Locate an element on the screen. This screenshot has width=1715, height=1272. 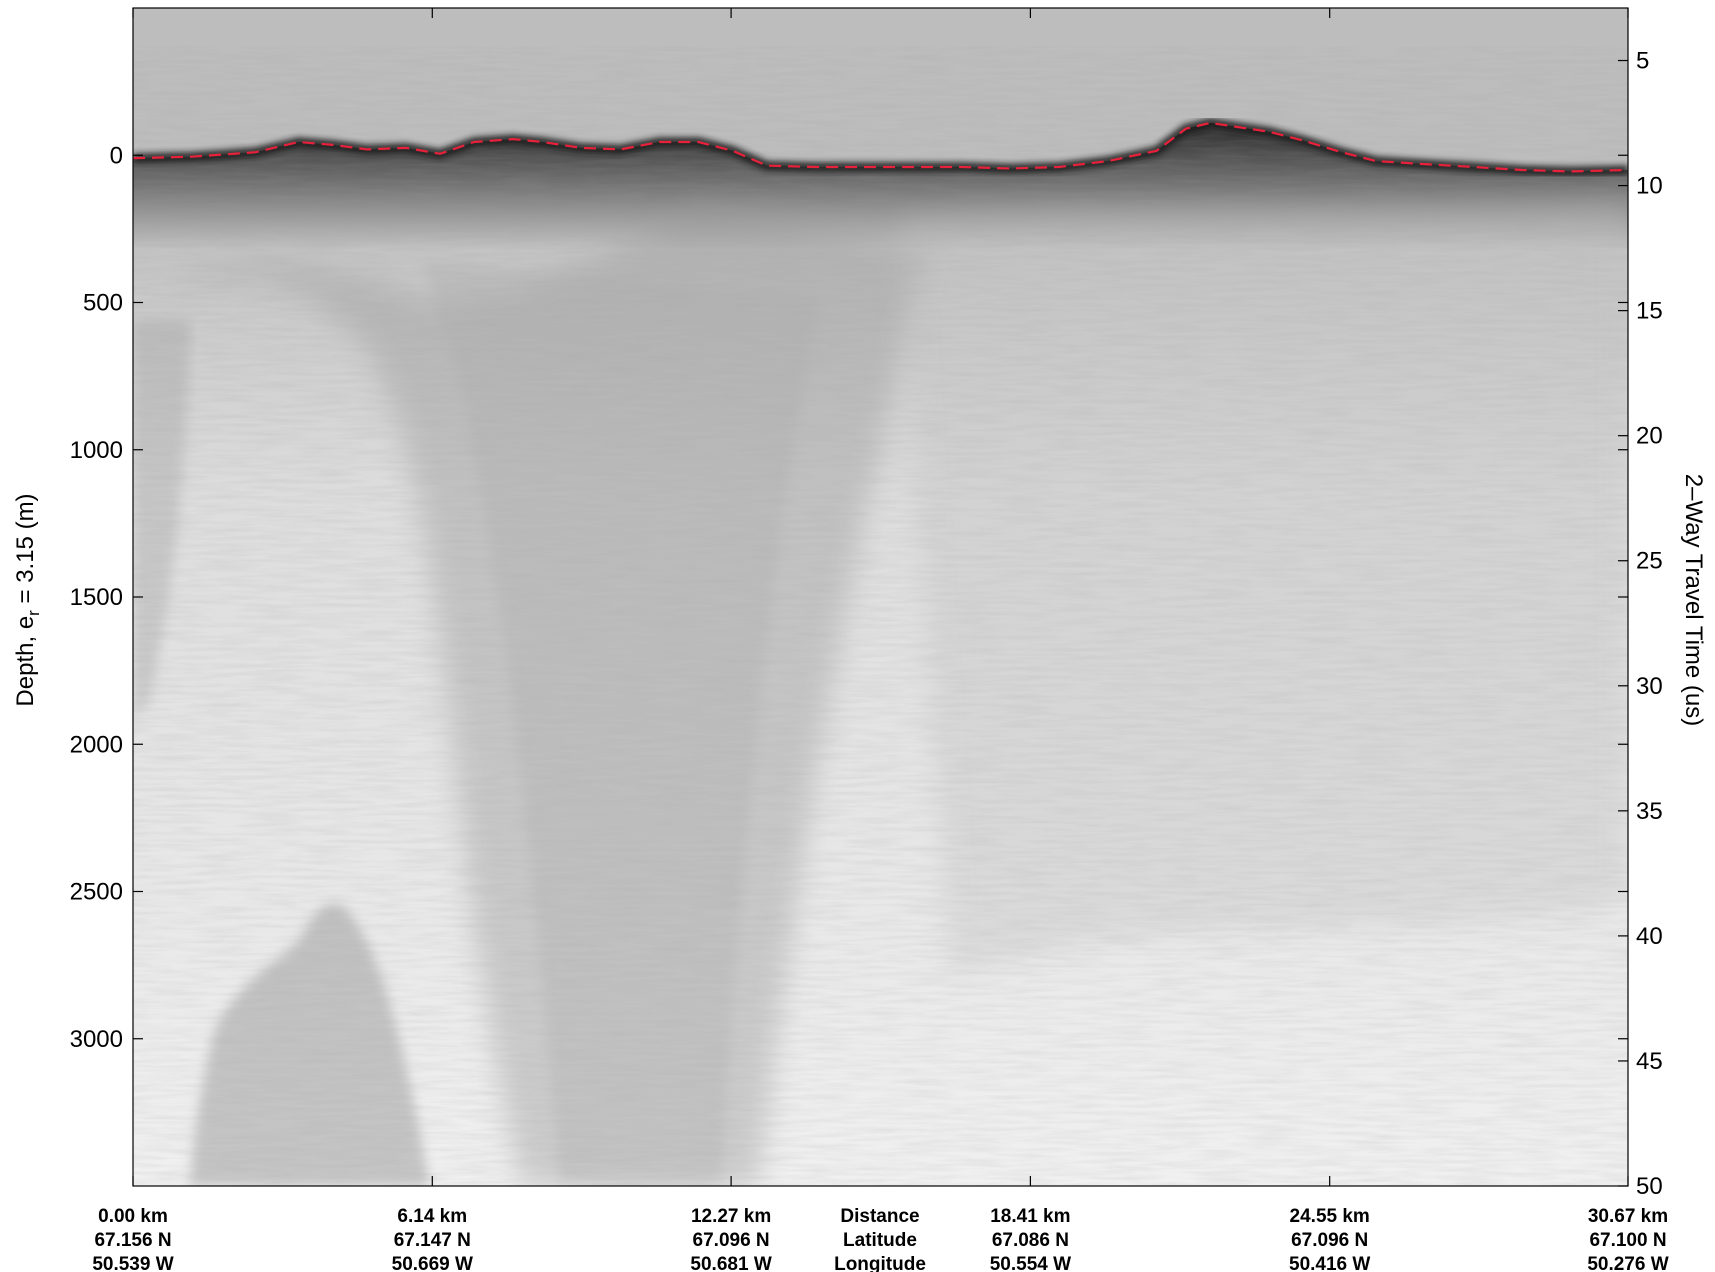
right-tick-label: 5 is located at coordinates (1642, 61).